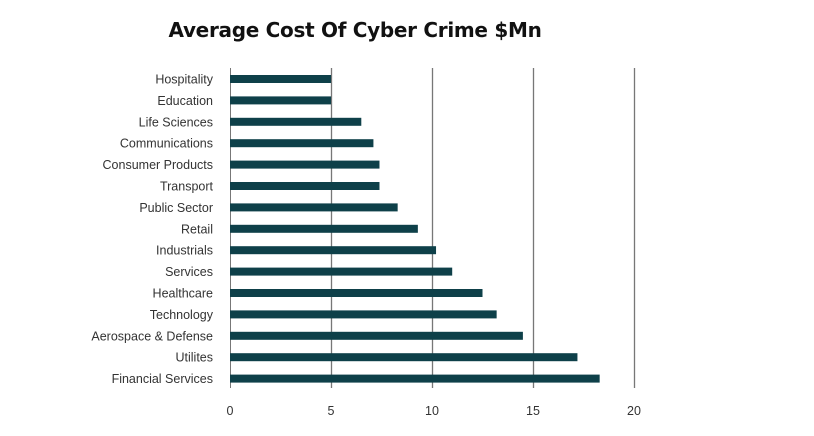 The width and height of the screenshot is (814, 436). What do you see at coordinates (166, 144) in the screenshot?
I see `category-label: Communications` at bounding box center [166, 144].